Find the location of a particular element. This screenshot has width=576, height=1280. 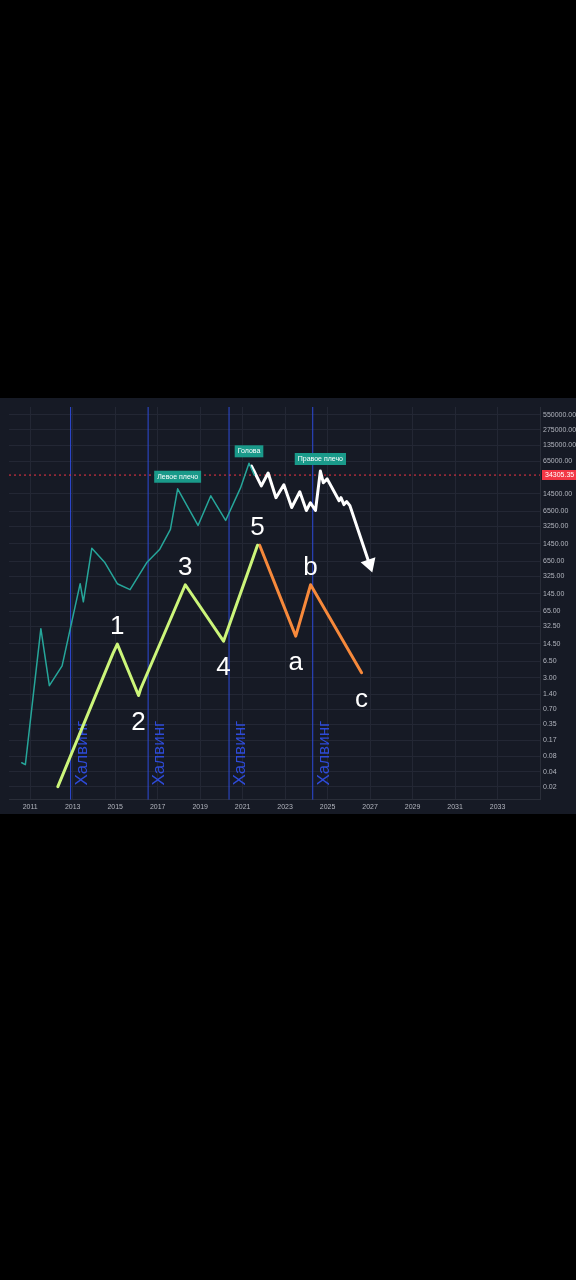

annotation: c is located at coordinates (362, 697).